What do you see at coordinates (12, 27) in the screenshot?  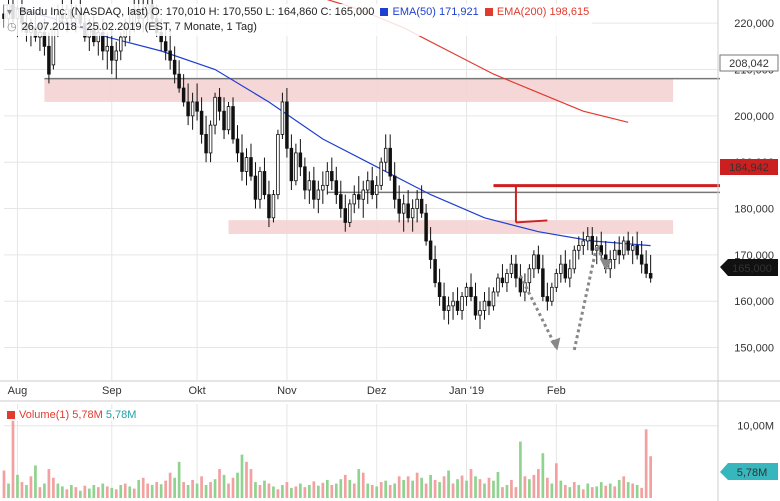 I see `clock-icon: ◷` at bounding box center [12, 27].